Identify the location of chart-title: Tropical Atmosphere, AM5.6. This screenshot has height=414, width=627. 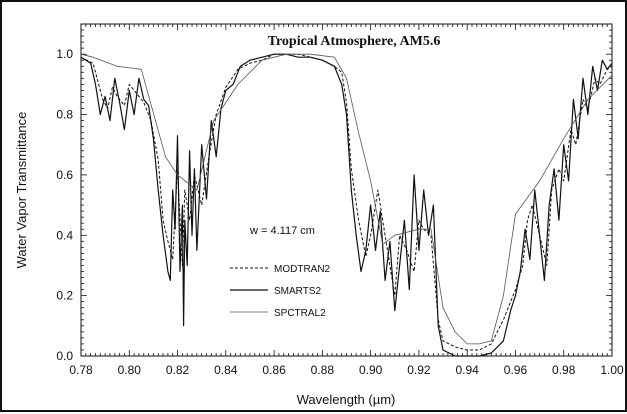
(354, 41).